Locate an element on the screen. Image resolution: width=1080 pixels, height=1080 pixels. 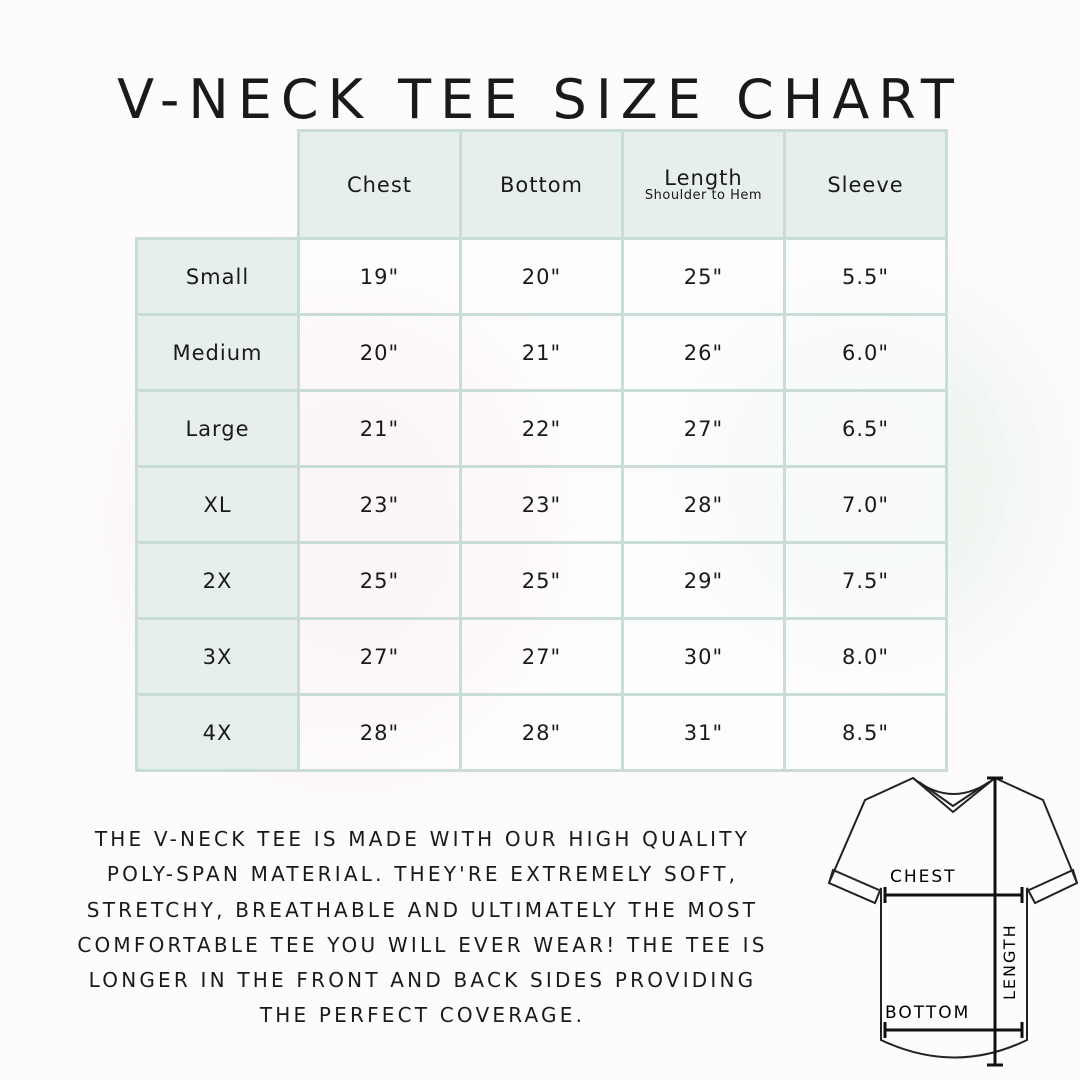
table-cell: 6.5" is located at coordinates (865, 428).